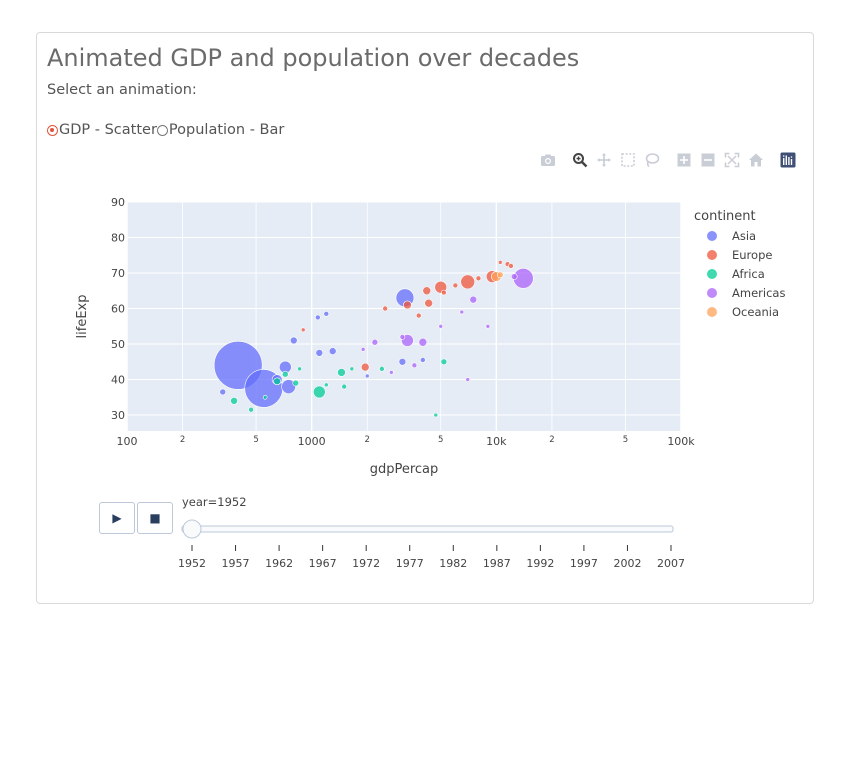 This screenshot has height=765, width=850. I want to click on slider-rail, so click(427, 529).